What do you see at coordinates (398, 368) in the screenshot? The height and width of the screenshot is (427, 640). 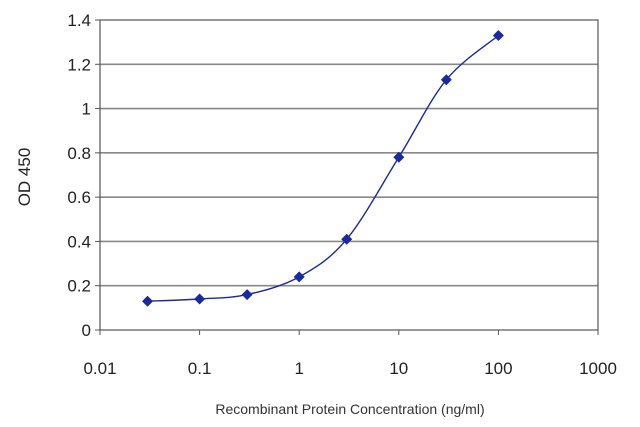 I see `x-tick-label: 10` at bounding box center [398, 368].